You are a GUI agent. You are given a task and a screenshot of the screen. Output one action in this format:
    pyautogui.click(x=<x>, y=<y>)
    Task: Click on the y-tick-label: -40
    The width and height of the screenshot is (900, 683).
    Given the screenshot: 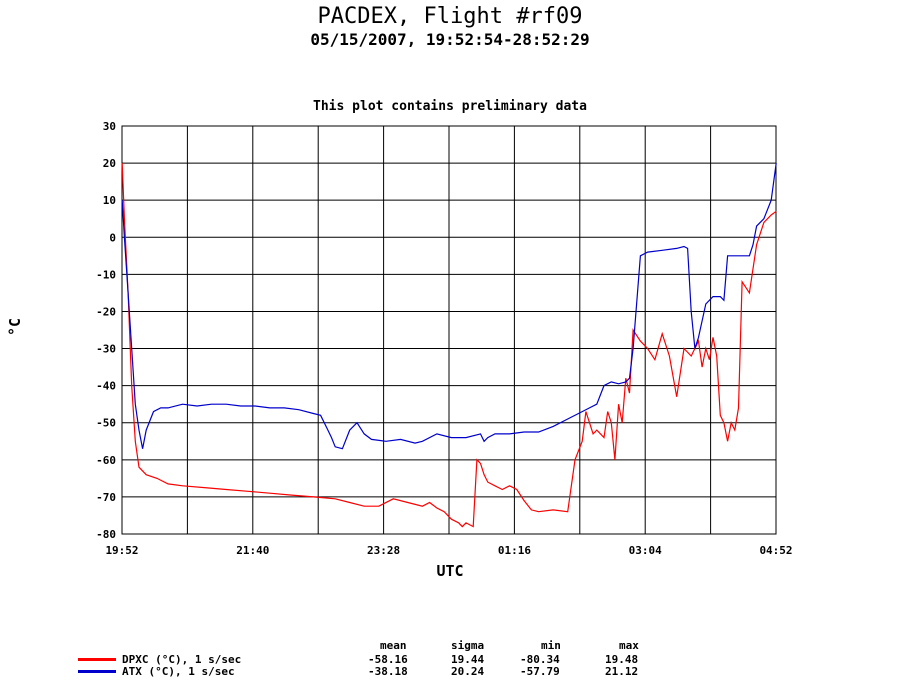 What is the action you would take?
    pyautogui.click(x=106, y=386)
    